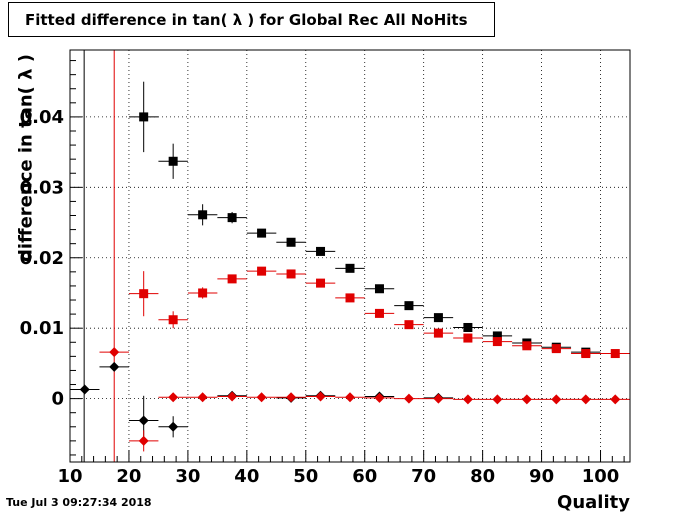 This screenshot has height=514, width=700. I want to click on y-axis: 0 0.01 0.02 0.03 0.04, so click(51, 258).